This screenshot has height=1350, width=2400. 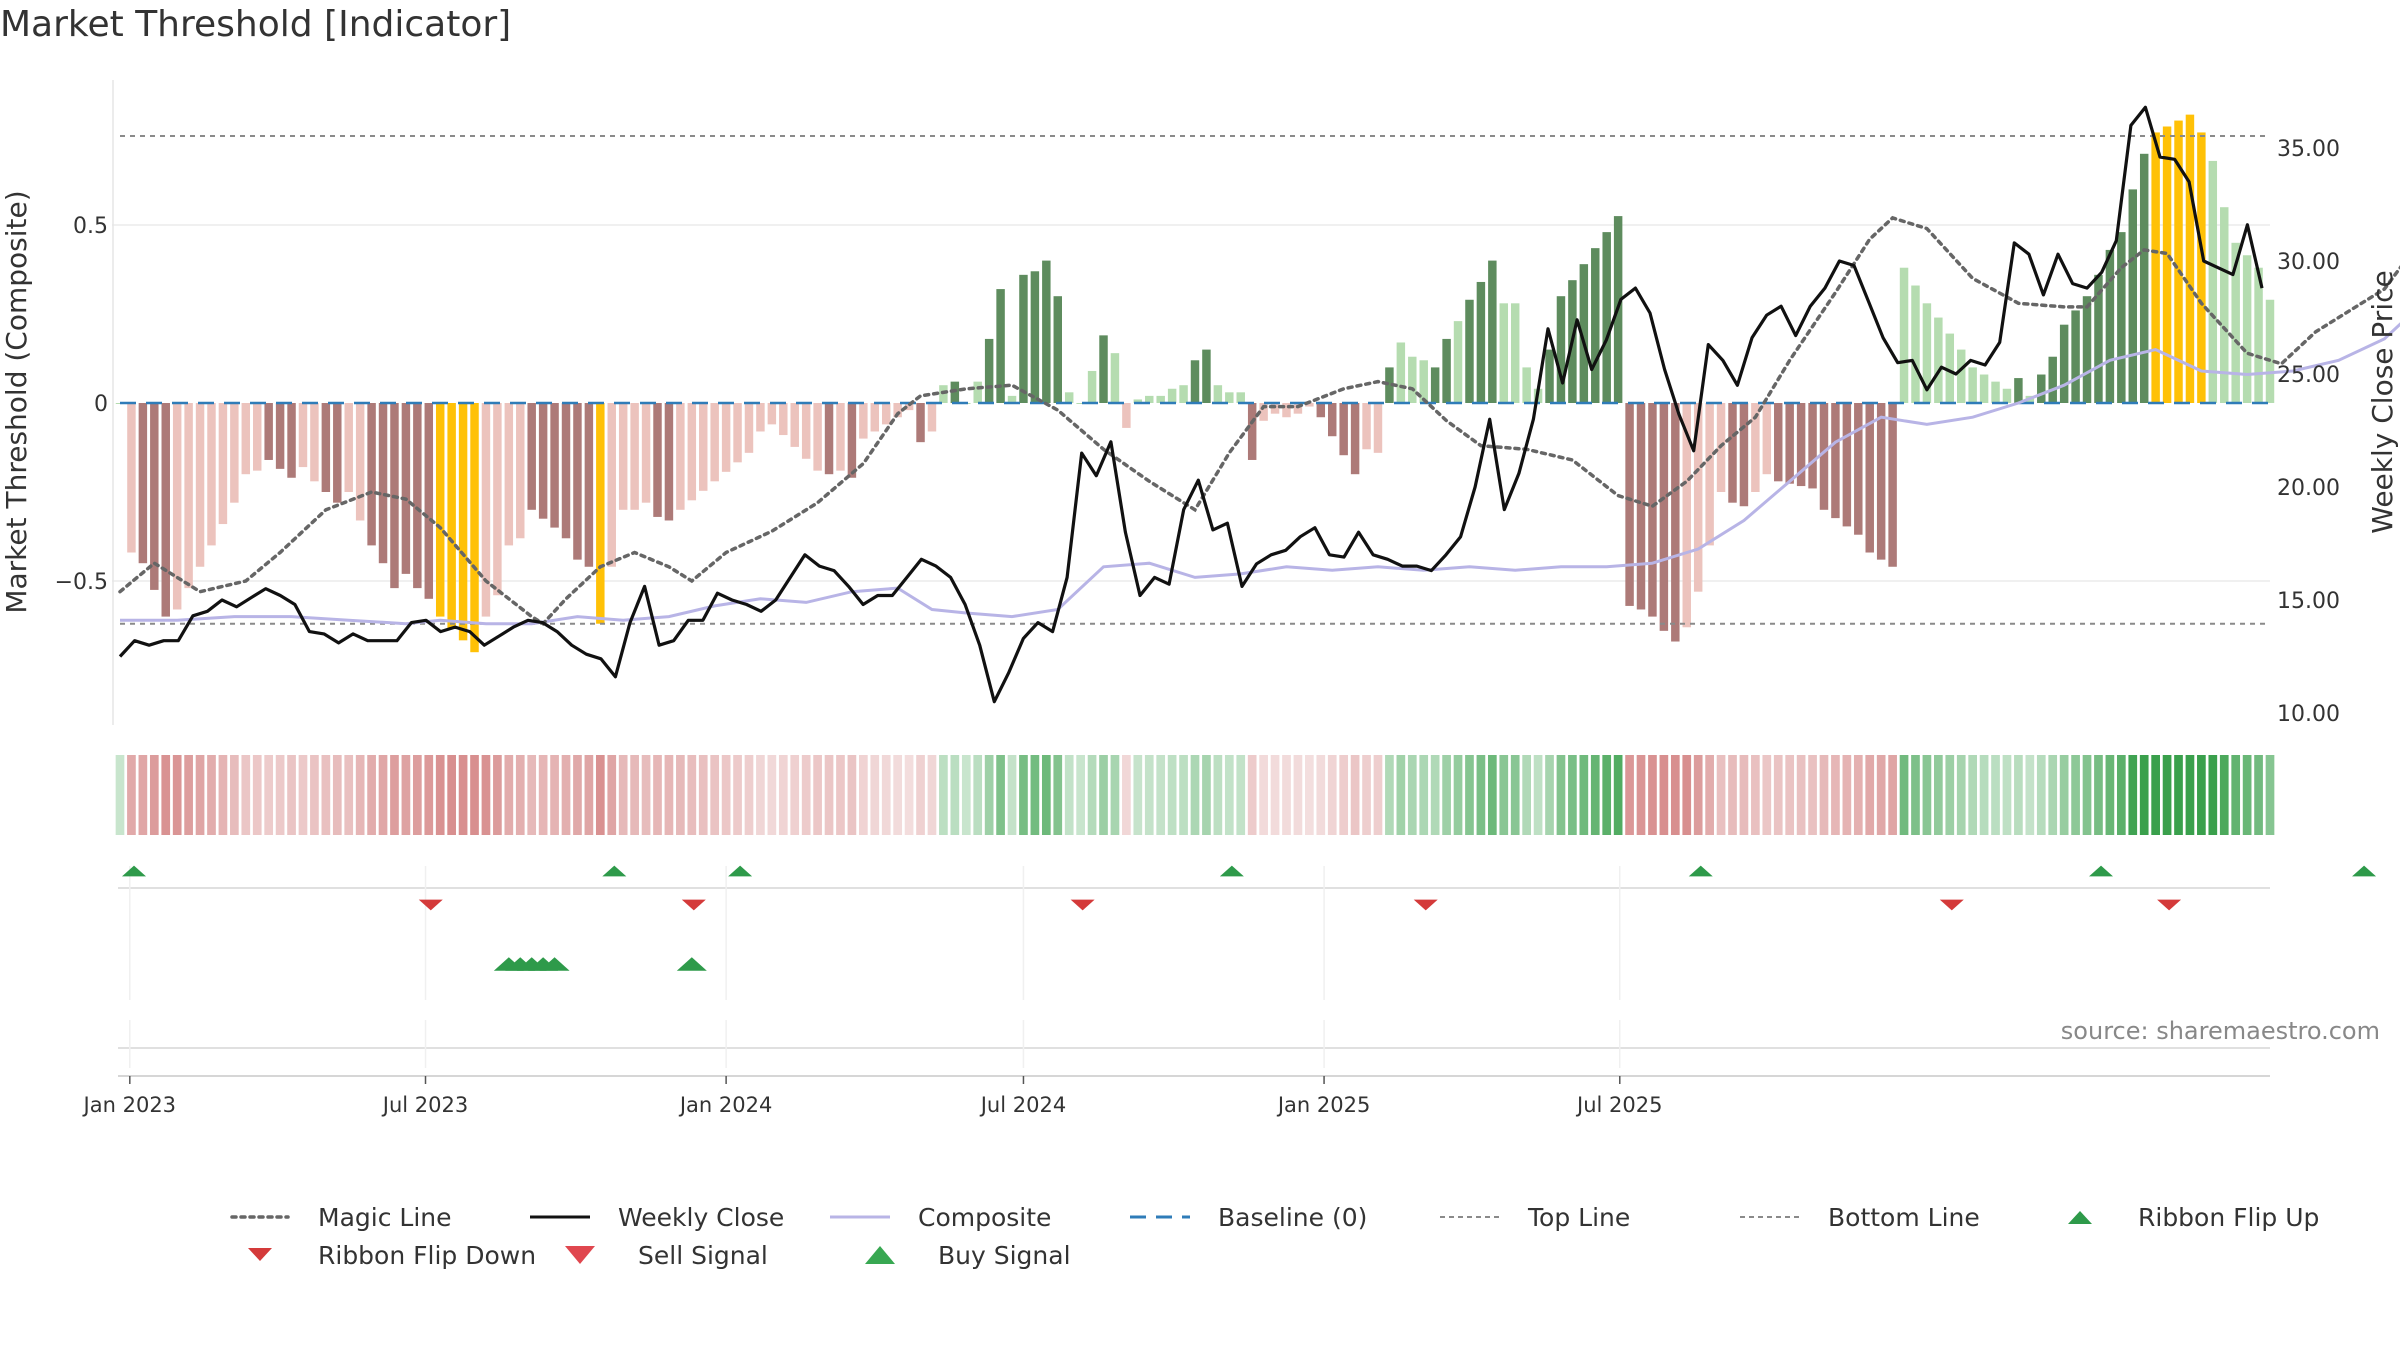 I want to click on legend-label: Magic Line, so click(x=385, y=1217).